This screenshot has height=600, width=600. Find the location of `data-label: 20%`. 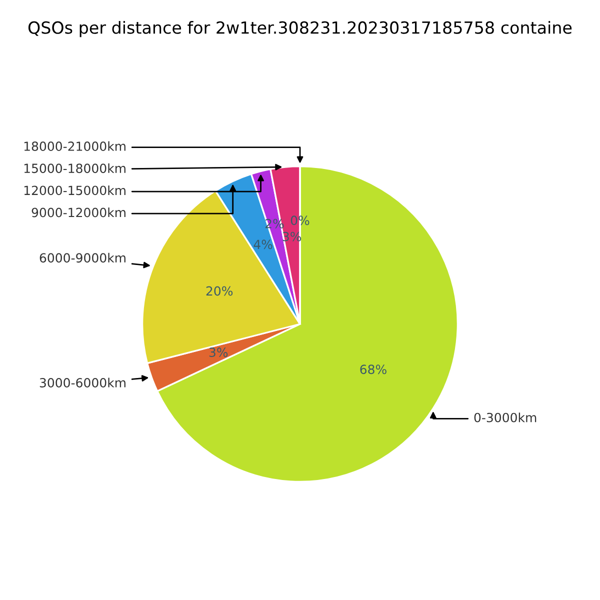

data-label: 20% is located at coordinates (219, 291).